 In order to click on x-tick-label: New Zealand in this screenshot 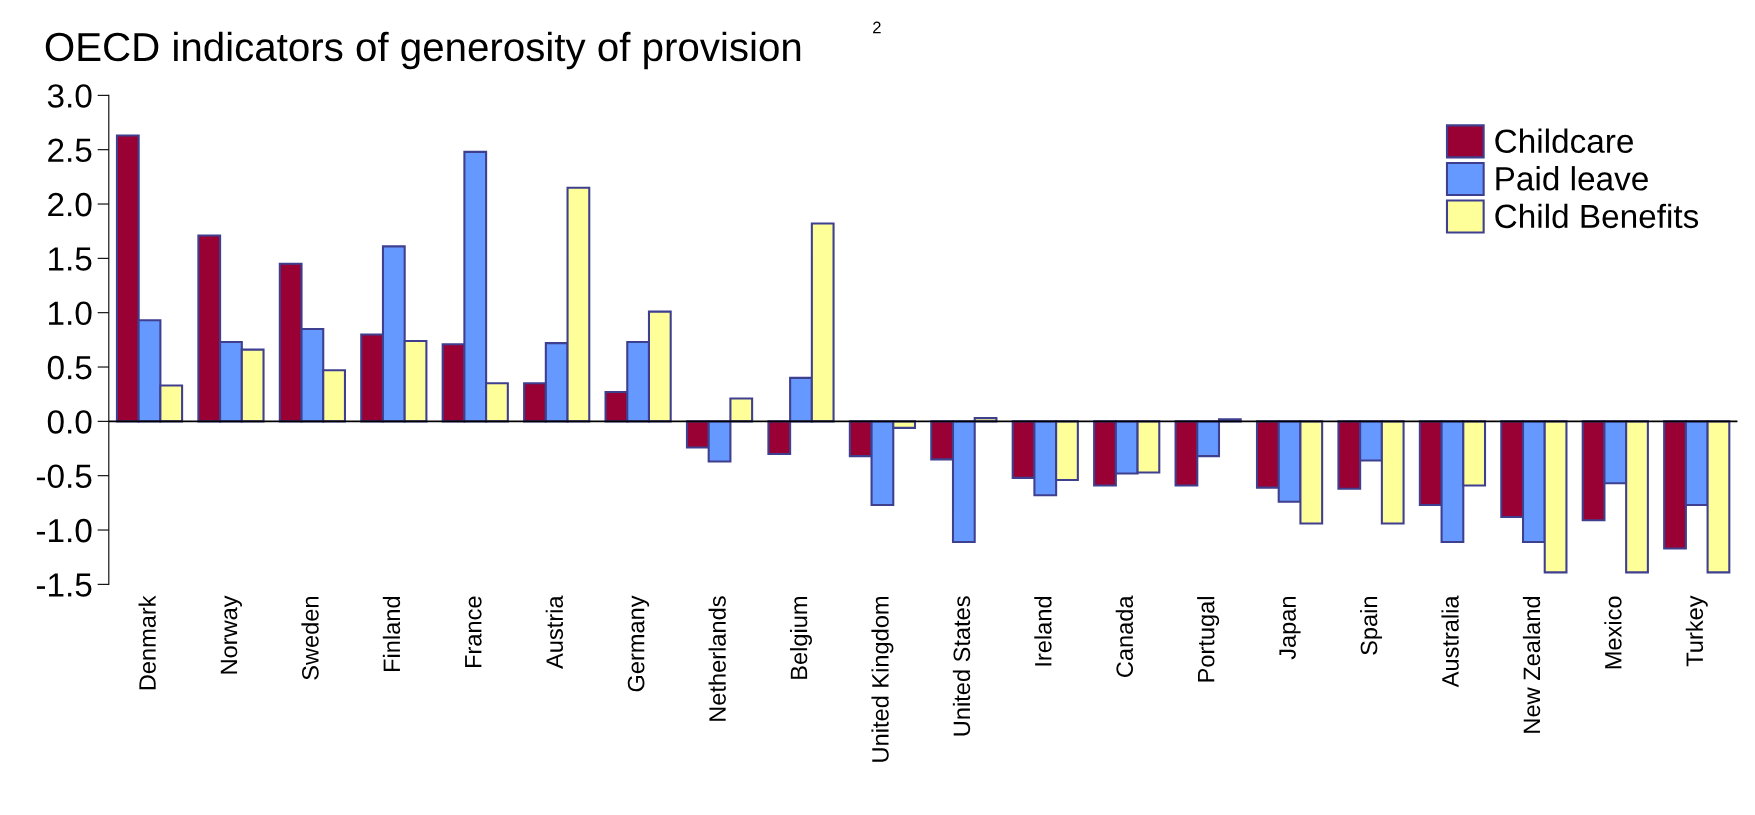, I will do `click(1531, 664)`.